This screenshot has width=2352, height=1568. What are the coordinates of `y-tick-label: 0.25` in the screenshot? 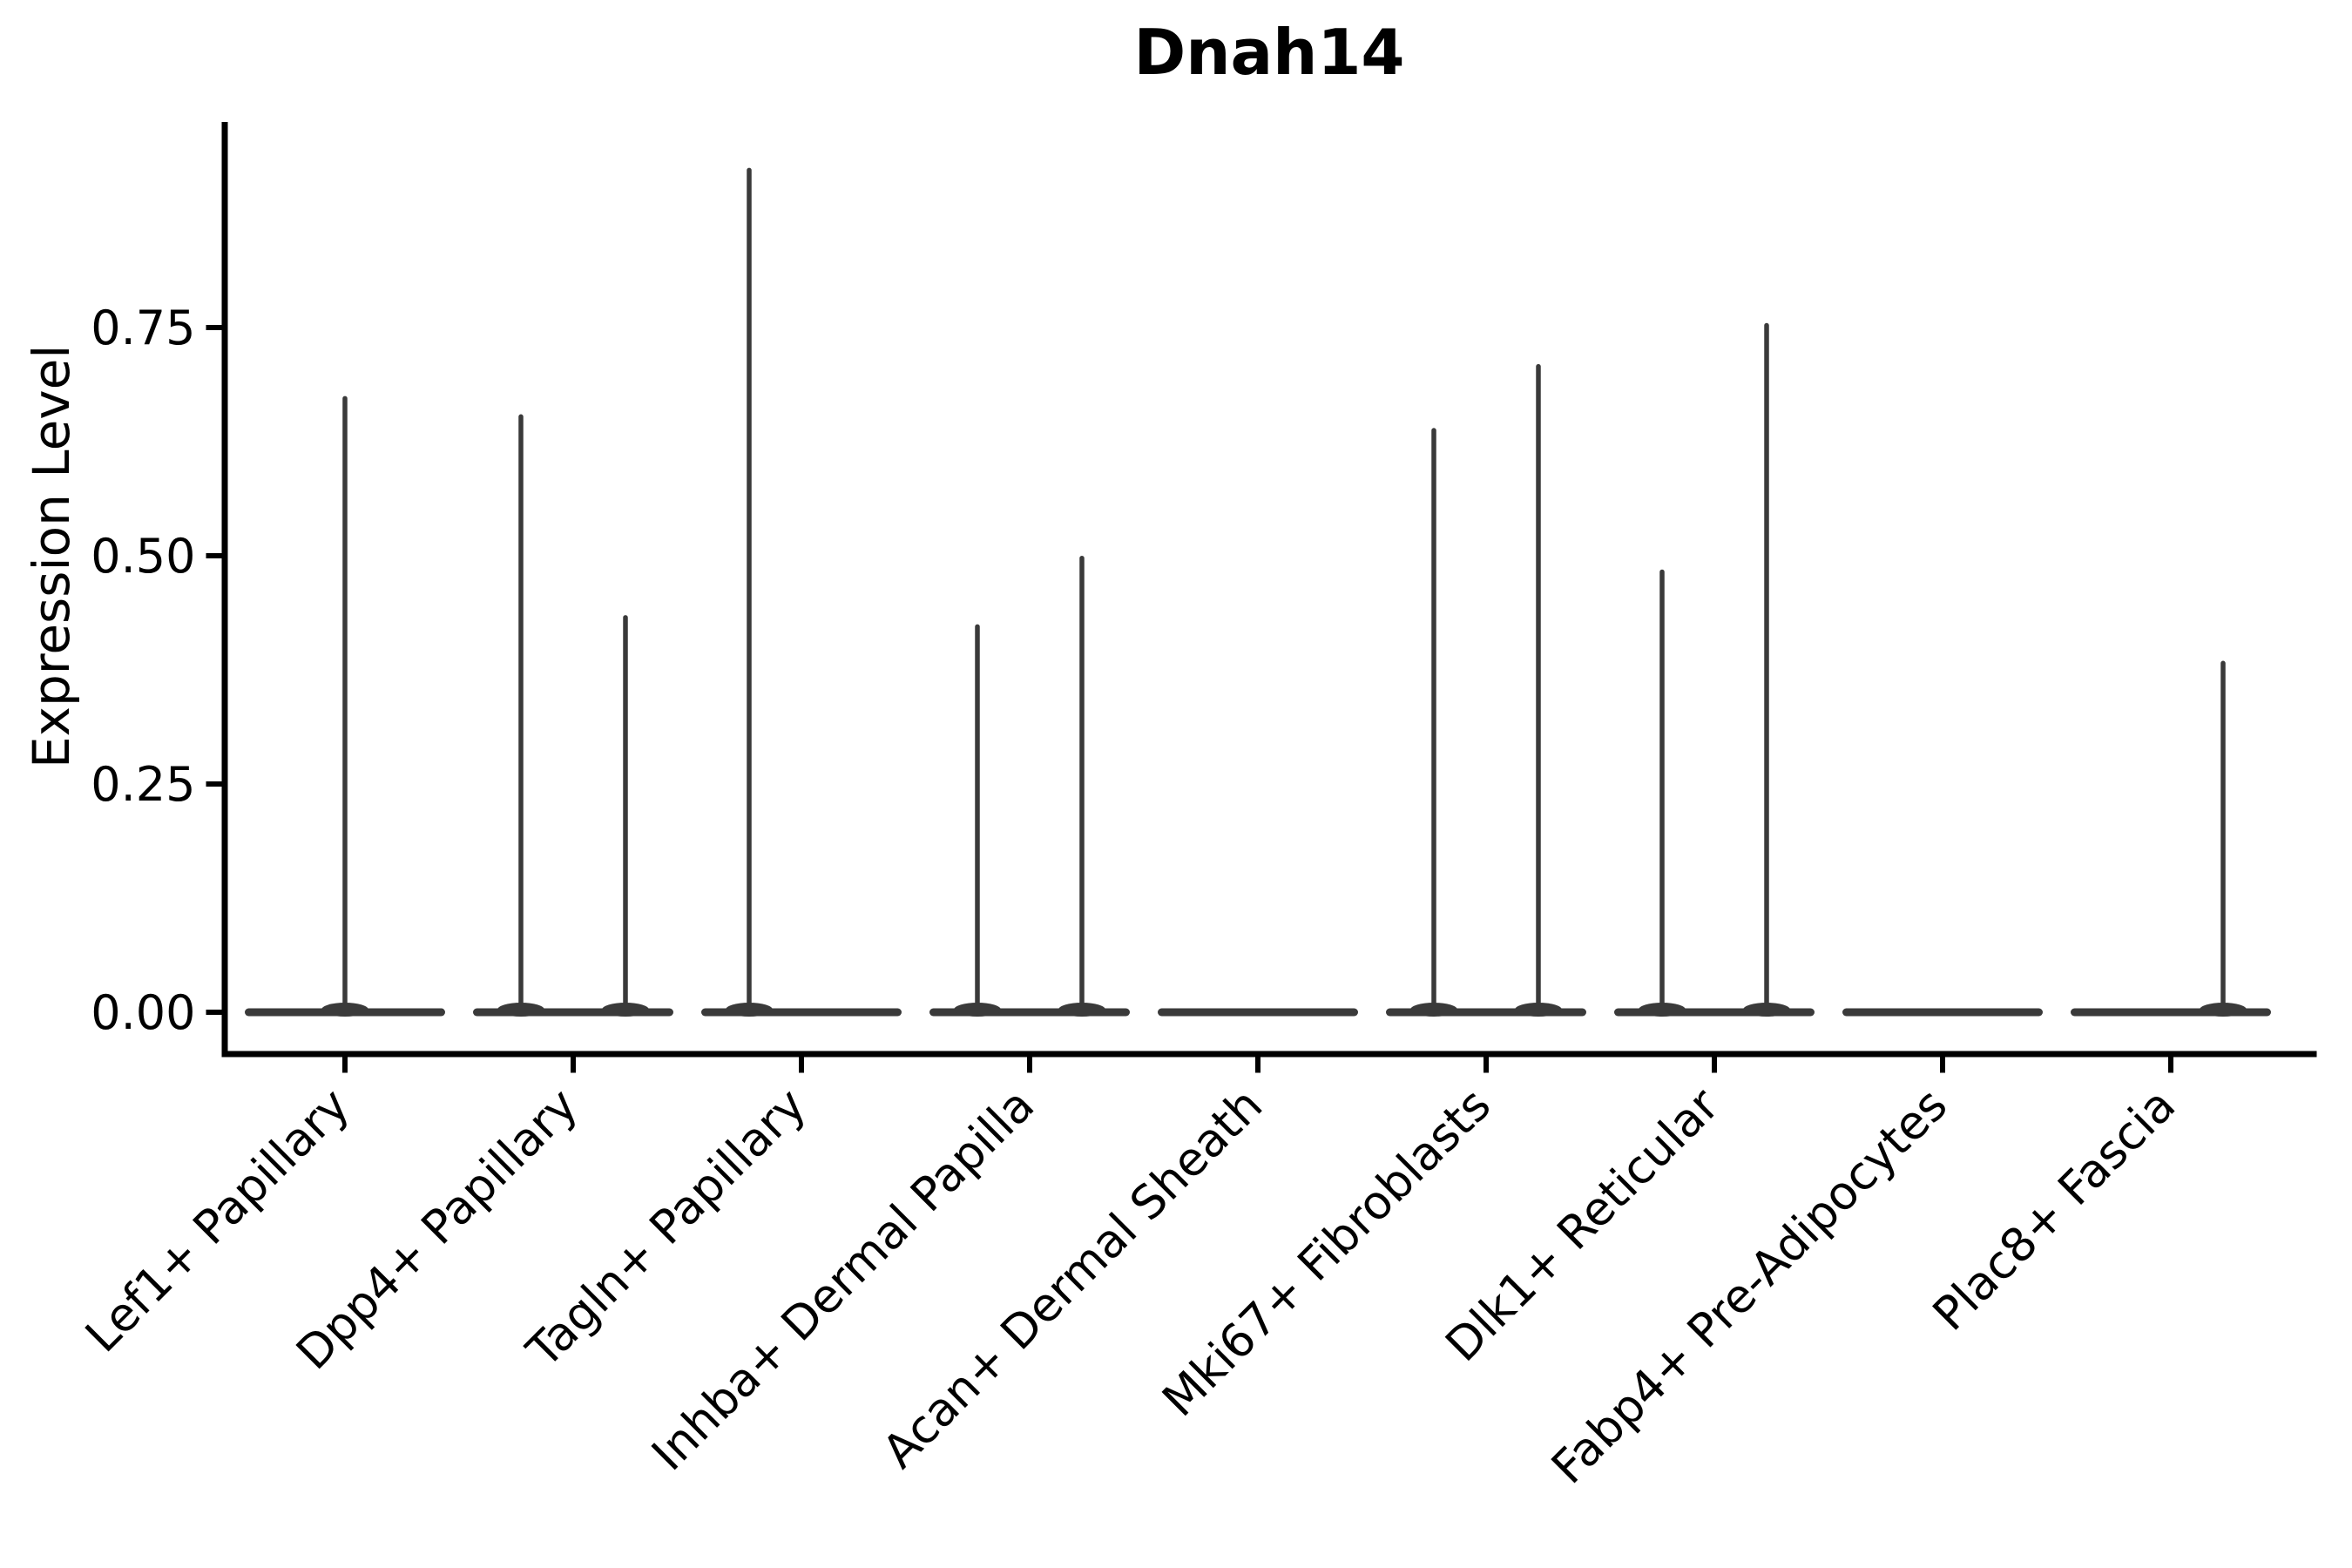 It's located at (143, 785).